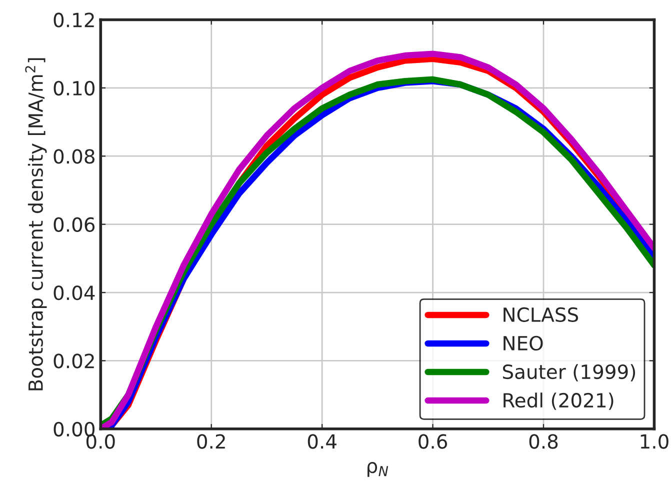 The height and width of the screenshot is (493, 671). I want to click on x-tick-label: 0.2, so click(211, 441).